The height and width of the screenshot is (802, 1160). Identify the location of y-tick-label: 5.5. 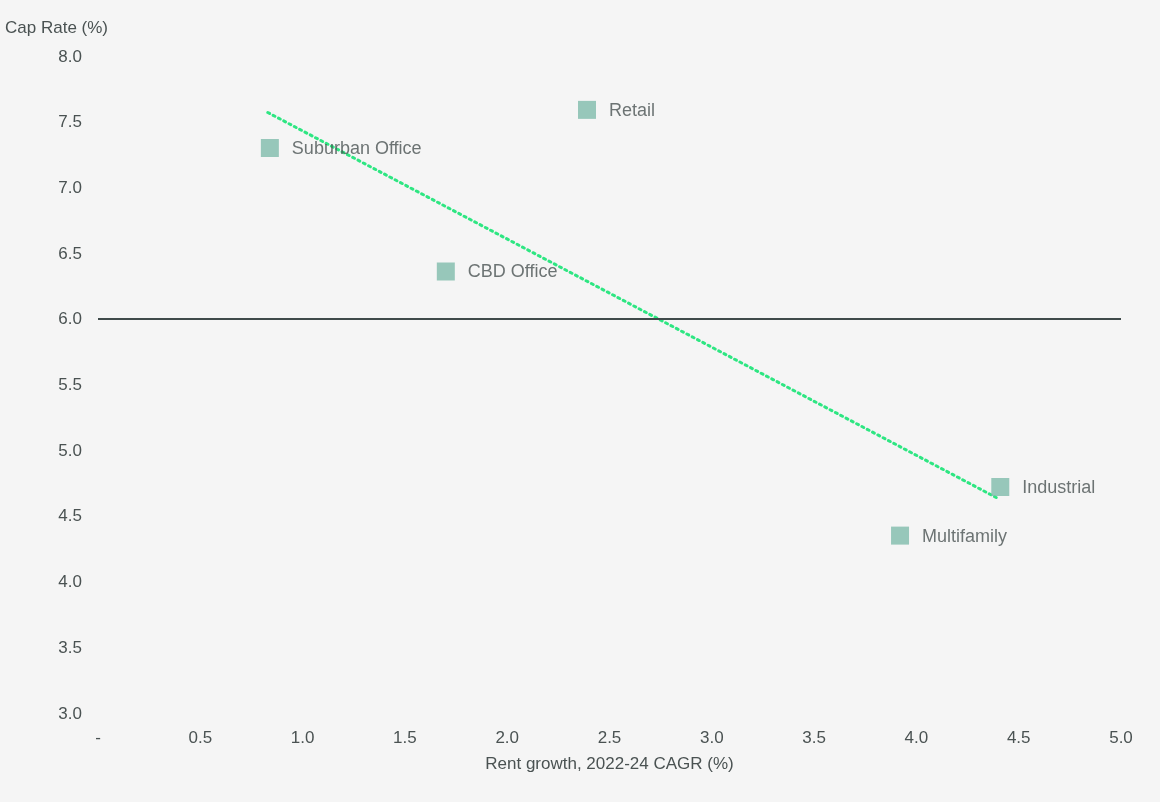
(70, 384).